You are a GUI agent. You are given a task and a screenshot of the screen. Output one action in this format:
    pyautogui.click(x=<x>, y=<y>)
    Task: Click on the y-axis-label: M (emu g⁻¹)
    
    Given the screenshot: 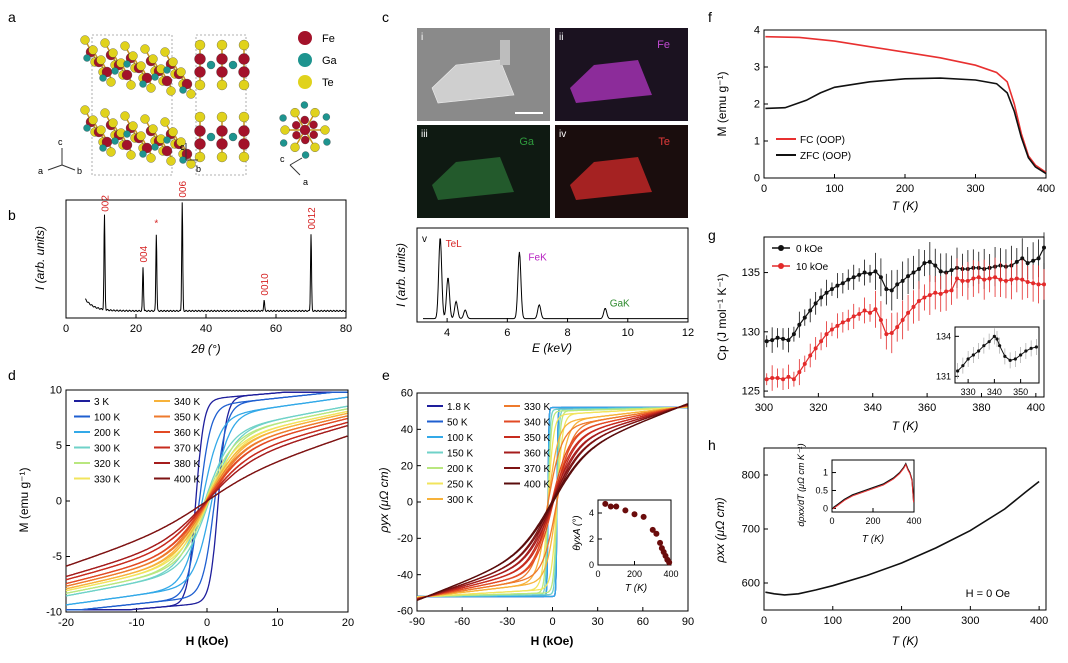 What is the action you would take?
    pyautogui.click(x=722, y=103)
    